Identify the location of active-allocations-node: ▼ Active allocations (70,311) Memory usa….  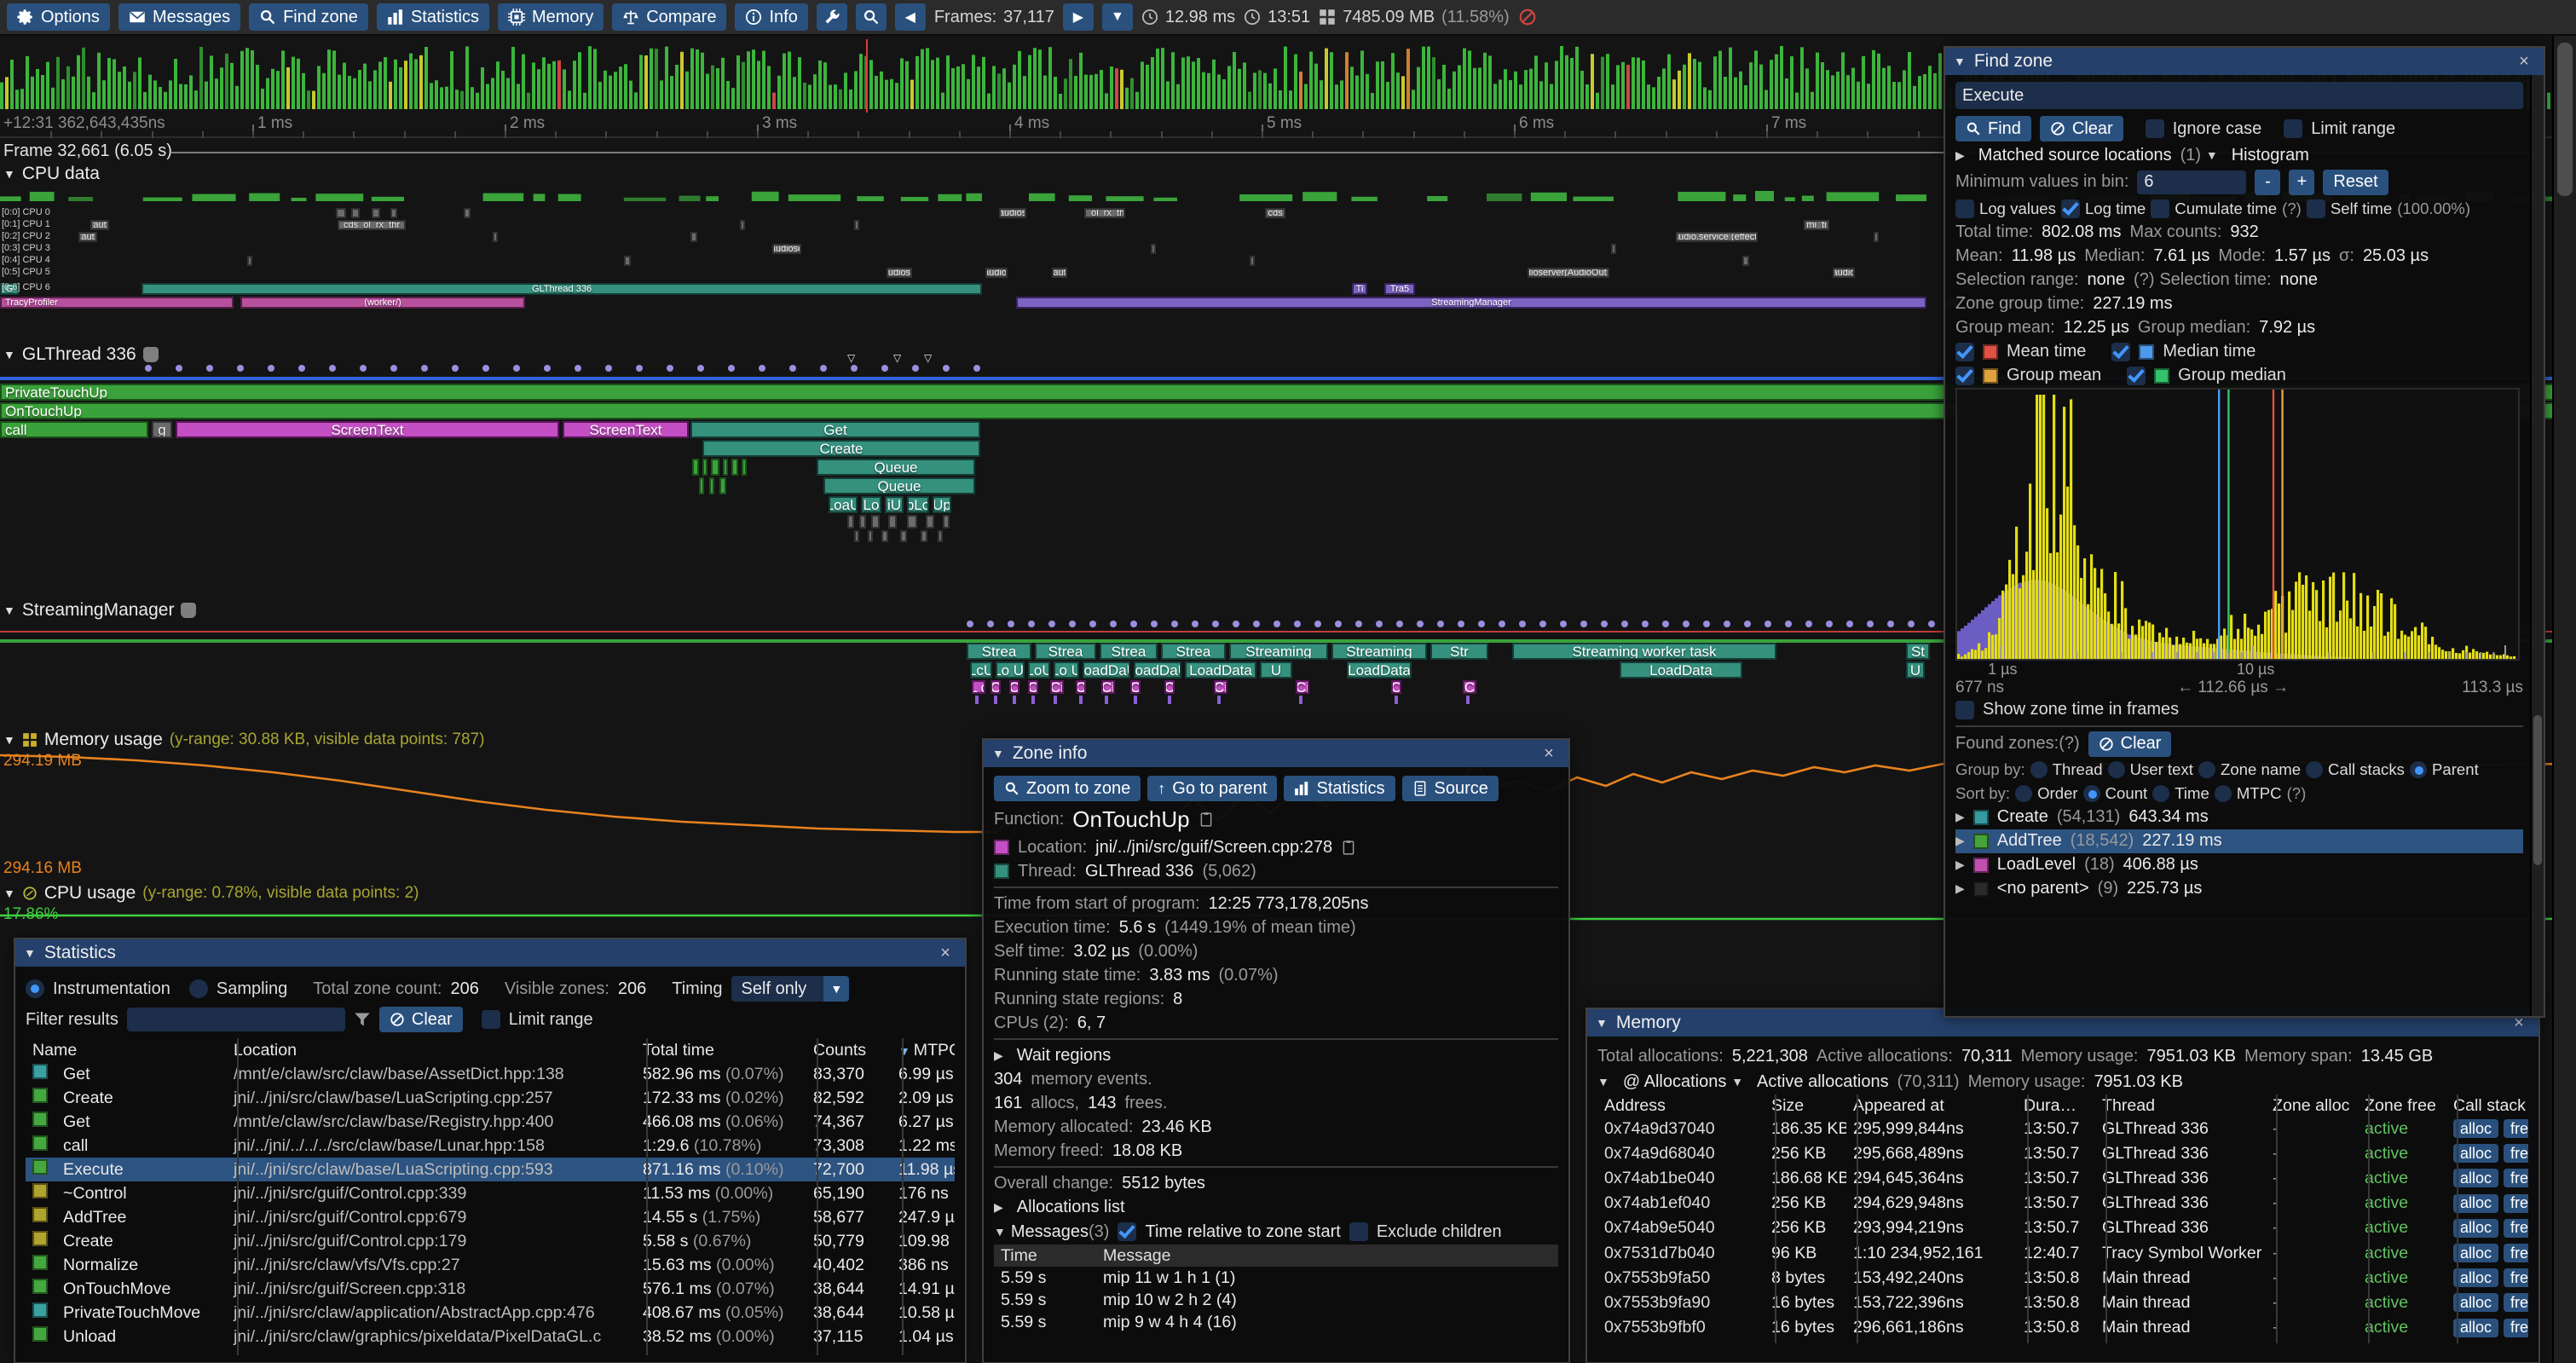
(1957, 1081).